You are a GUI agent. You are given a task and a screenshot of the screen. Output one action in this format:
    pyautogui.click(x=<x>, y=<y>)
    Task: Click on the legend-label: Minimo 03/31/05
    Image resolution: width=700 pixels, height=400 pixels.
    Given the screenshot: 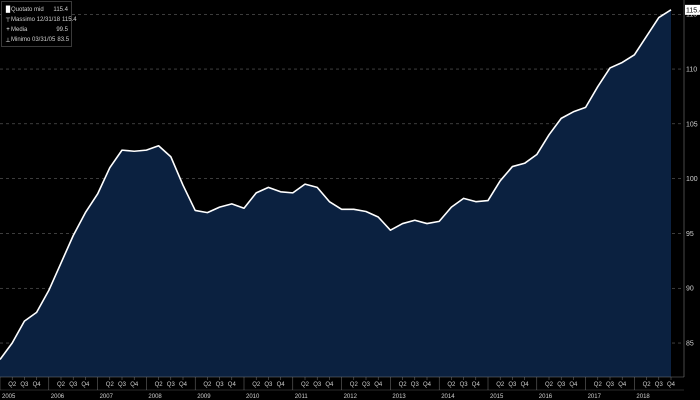 What is the action you would take?
    pyautogui.click(x=33, y=40)
    